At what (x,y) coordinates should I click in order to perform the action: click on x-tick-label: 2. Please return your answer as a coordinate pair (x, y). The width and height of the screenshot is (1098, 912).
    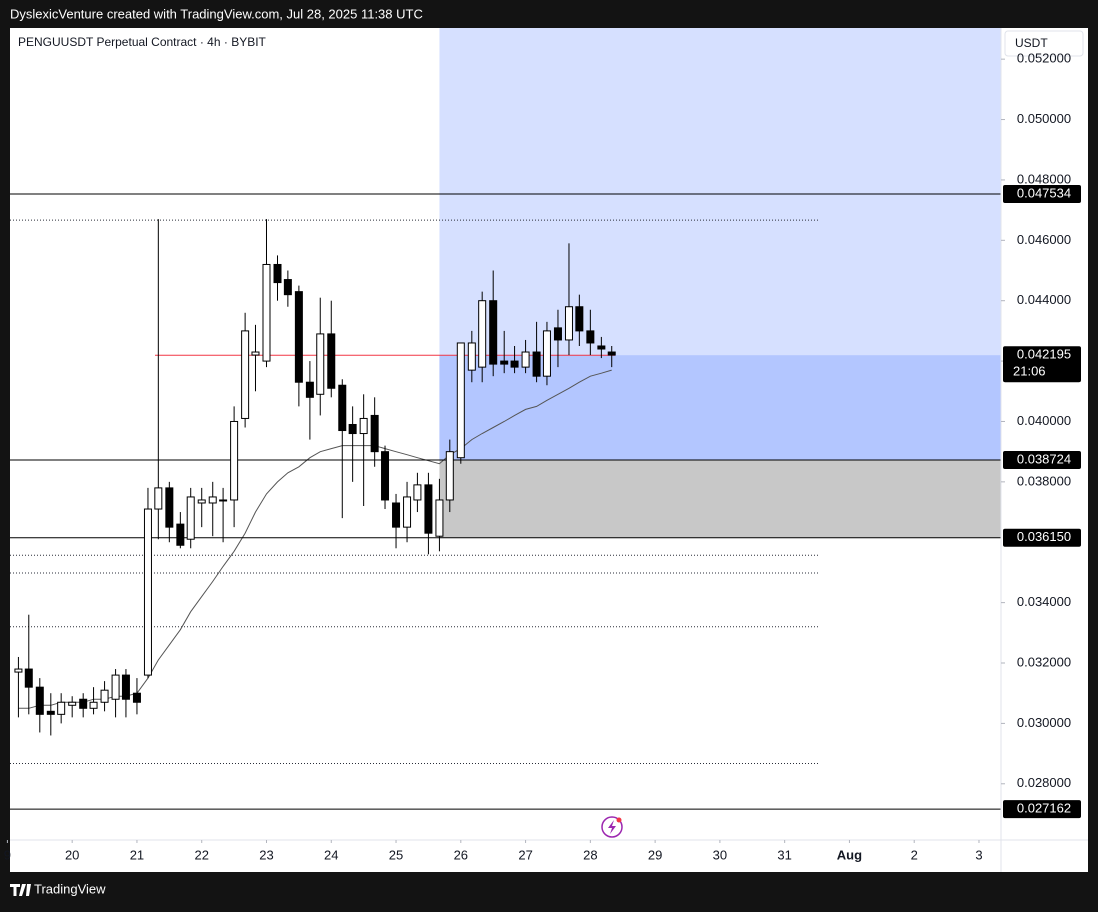
    Looking at the image, I should click on (914, 854).